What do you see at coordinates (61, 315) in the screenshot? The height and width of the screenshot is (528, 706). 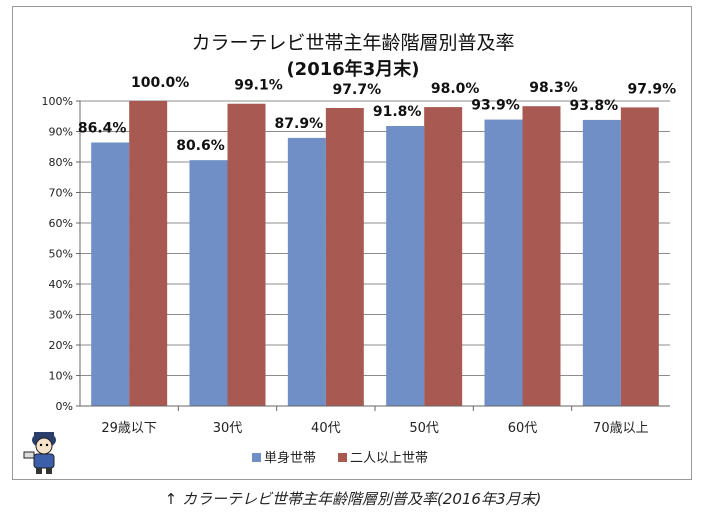 I see `y-tick-label: 30%` at bounding box center [61, 315].